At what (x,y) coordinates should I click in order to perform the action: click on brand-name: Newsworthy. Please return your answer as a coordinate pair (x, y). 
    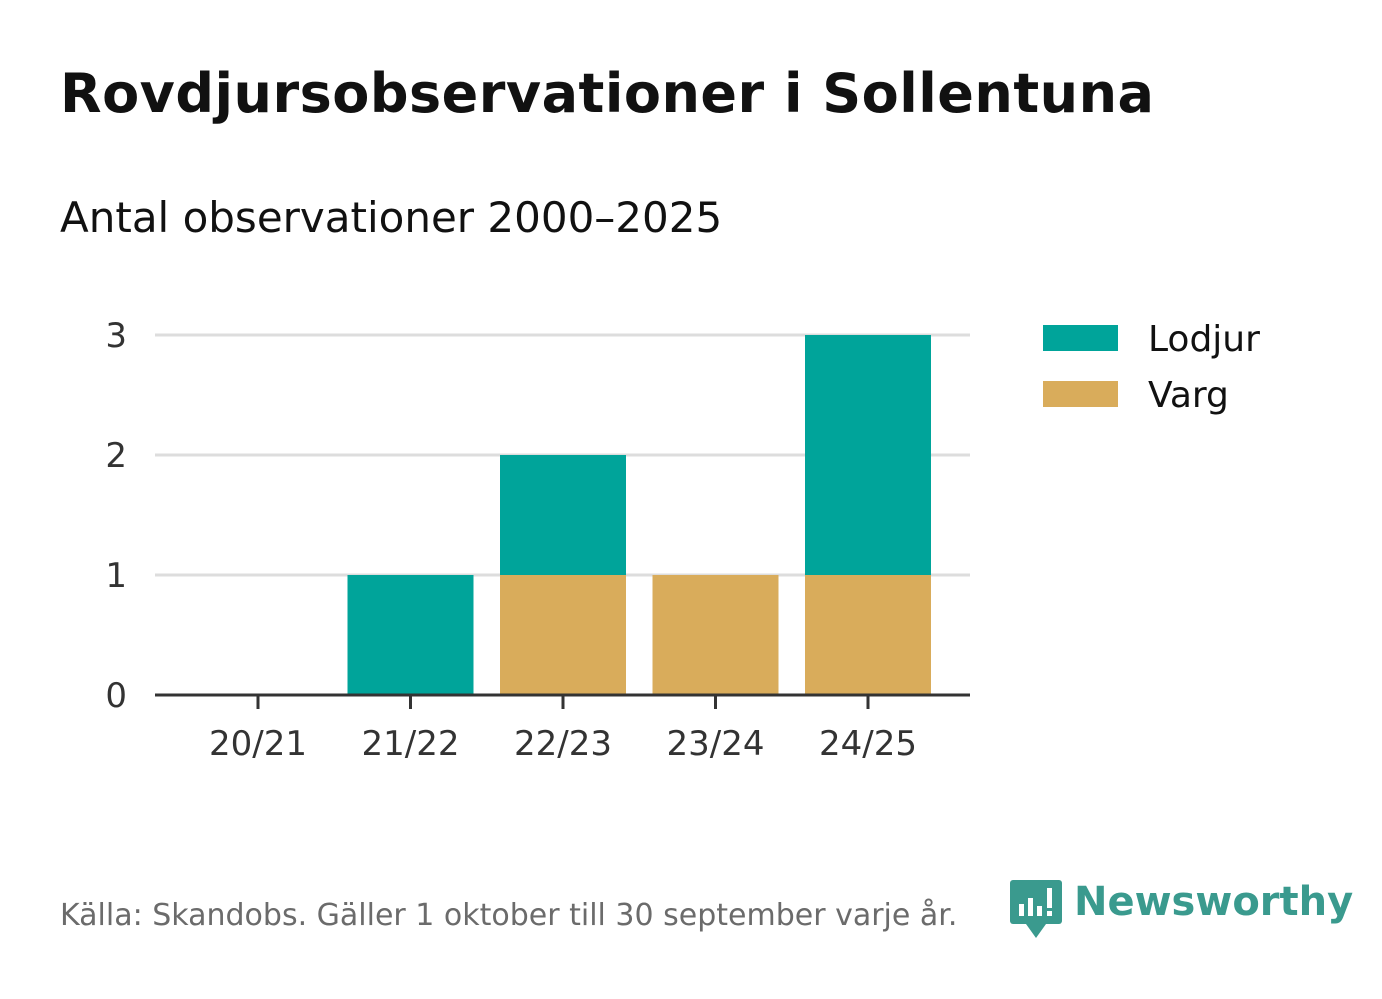
    Looking at the image, I should click on (1214, 902).